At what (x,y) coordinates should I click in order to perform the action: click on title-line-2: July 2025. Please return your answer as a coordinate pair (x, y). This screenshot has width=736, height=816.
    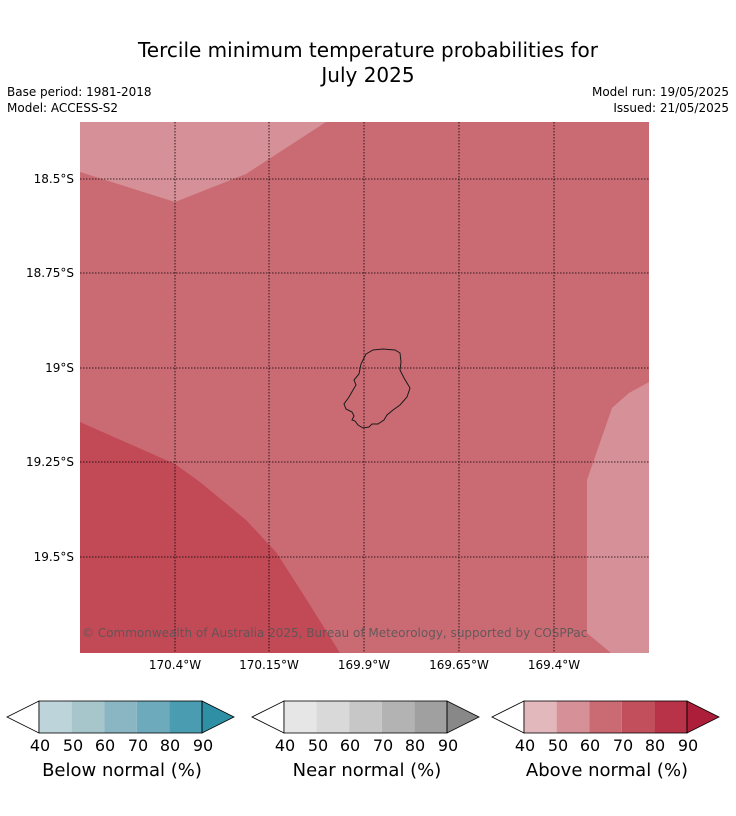
    Looking at the image, I should click on (368, 75).